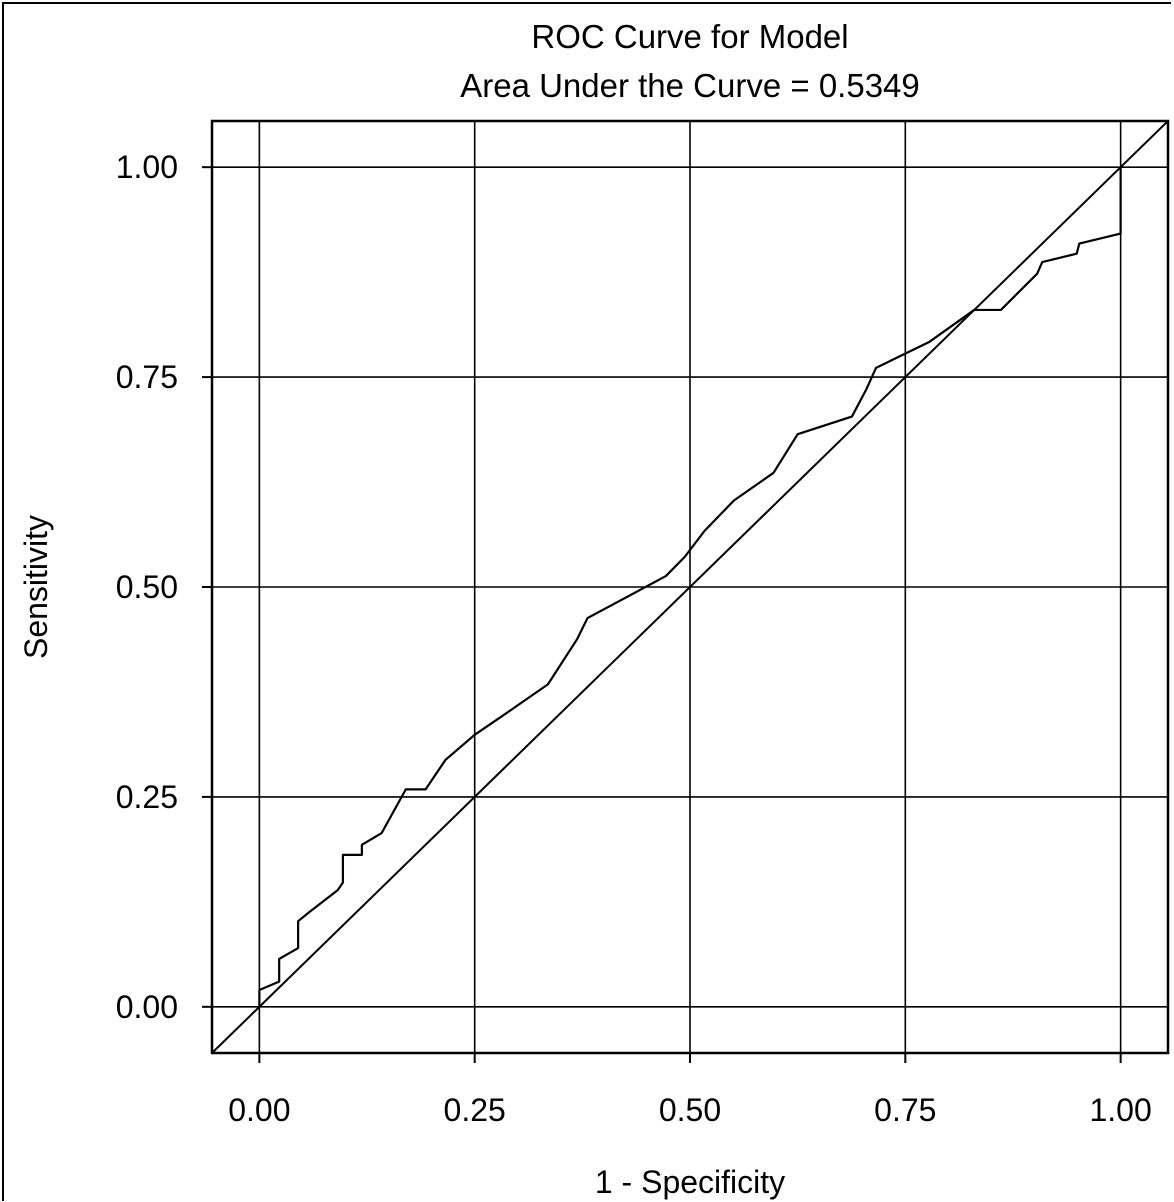 Image resolution: width=1174 pixels, height=1202 pixels. Describe the element at coordinates (147, 1007) in the screenshot. I see `y-tick-label-0: 0.00` at that location.